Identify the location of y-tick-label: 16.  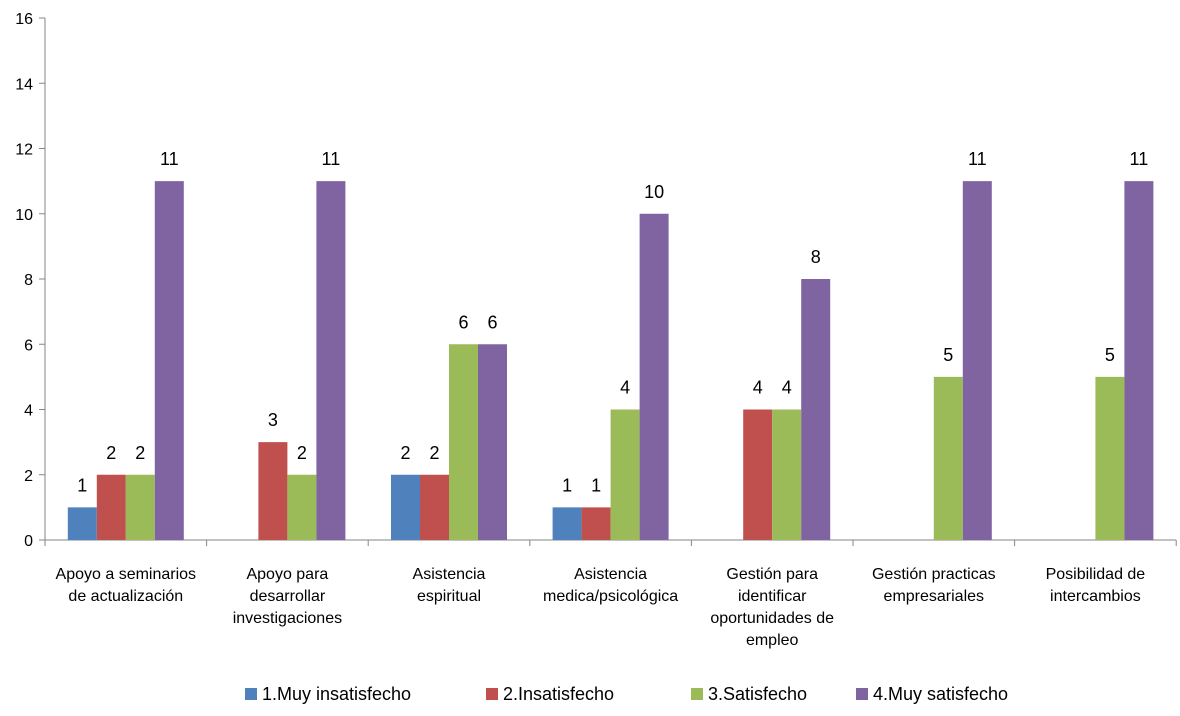
(24, 19).